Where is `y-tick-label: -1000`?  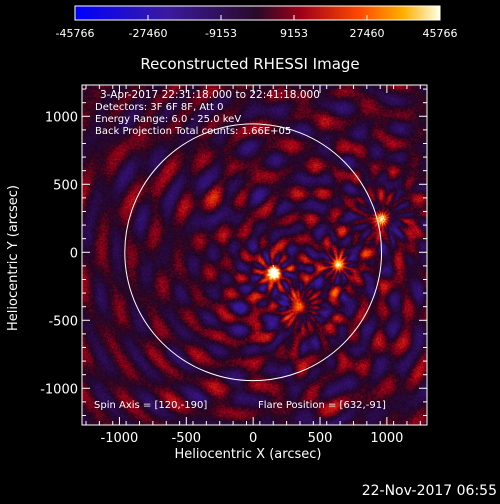
y-tick-label: -1000 is located at coordinates (59, 389).